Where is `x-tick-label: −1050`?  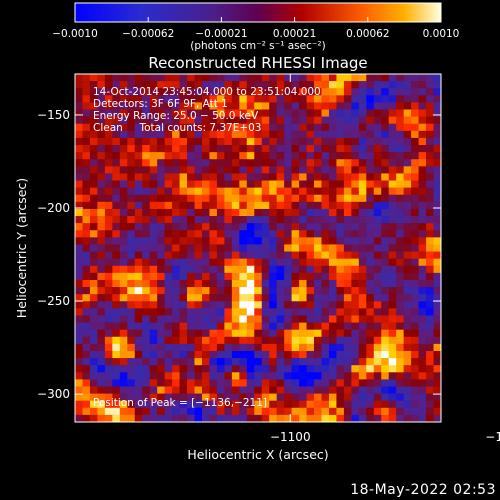
x-tick-label: −1050 is located at coordinates (492, 437).